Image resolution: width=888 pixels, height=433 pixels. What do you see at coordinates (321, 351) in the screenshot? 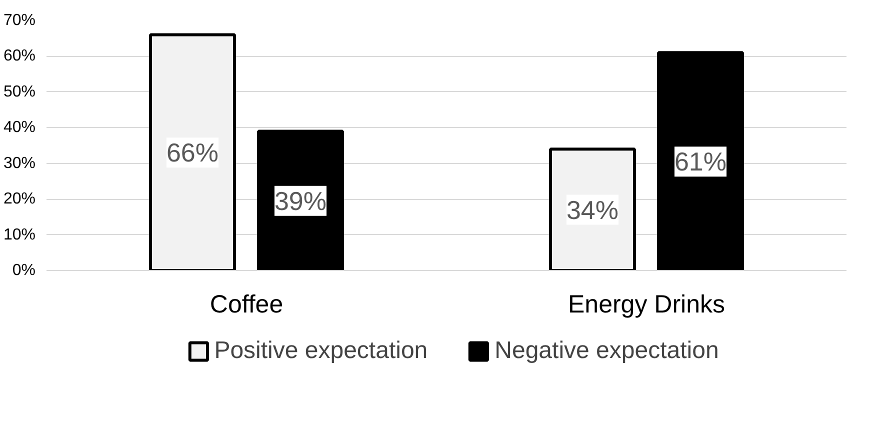
I see `legend-label: Positive expectation` at bounding box center [321, 351].